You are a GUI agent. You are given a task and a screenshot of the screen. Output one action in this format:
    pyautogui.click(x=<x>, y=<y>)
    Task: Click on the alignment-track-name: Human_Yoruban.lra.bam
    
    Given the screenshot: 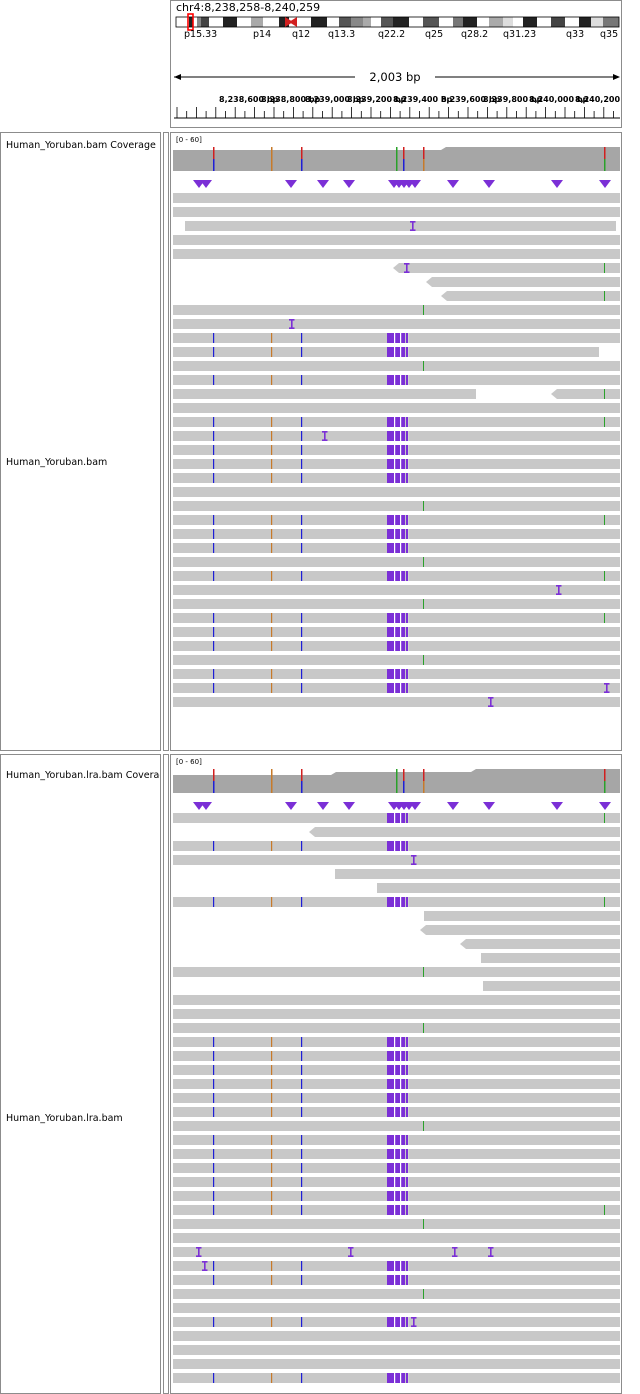 What is the action you would take?
    pyautogui.click(x=64, y=1118)
    